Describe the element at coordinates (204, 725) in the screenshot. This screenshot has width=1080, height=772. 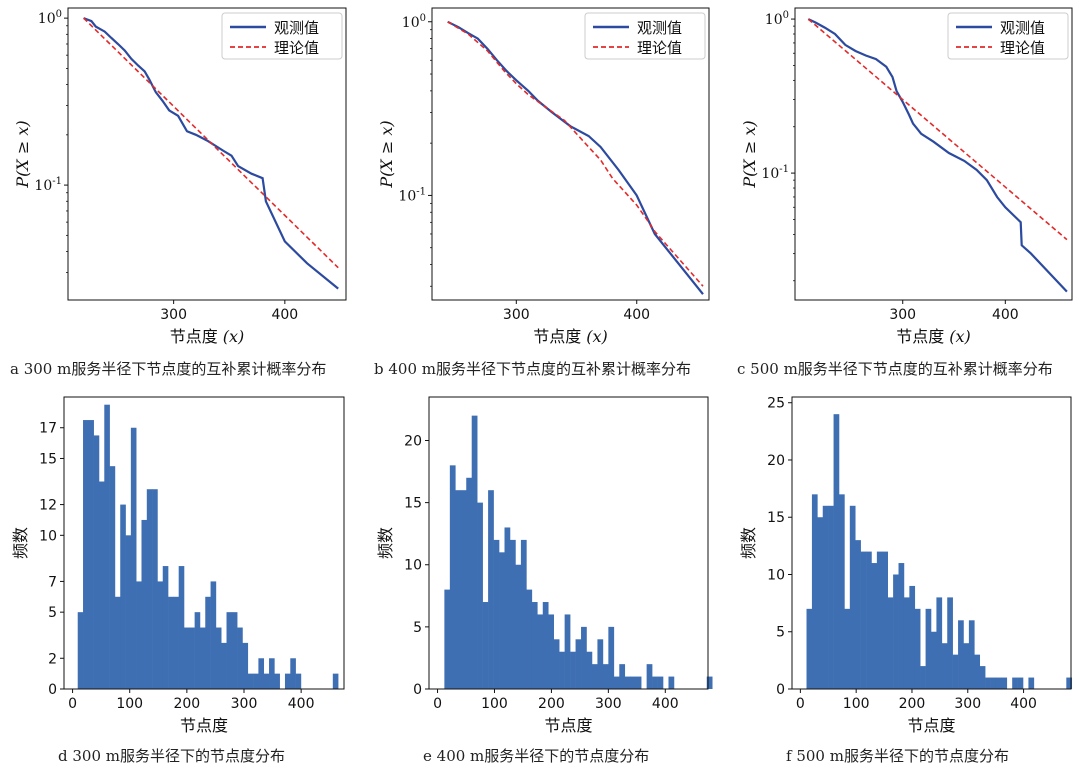
I see `x-axis-label: 节点度` at that location.